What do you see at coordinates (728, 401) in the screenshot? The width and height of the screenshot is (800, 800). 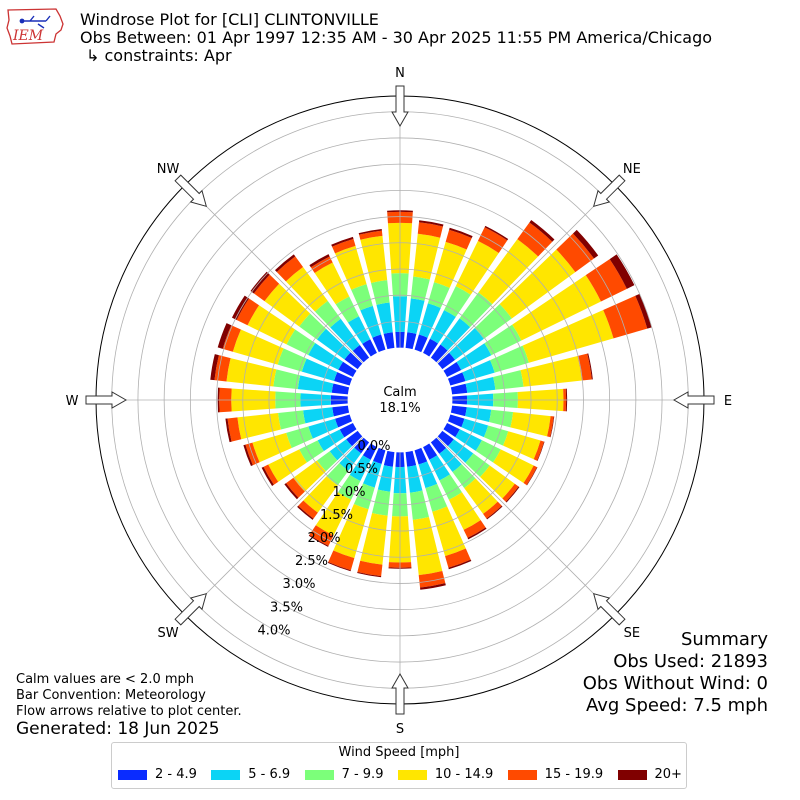 I see `direction-label-e: E` at bounding box center [728, 401].